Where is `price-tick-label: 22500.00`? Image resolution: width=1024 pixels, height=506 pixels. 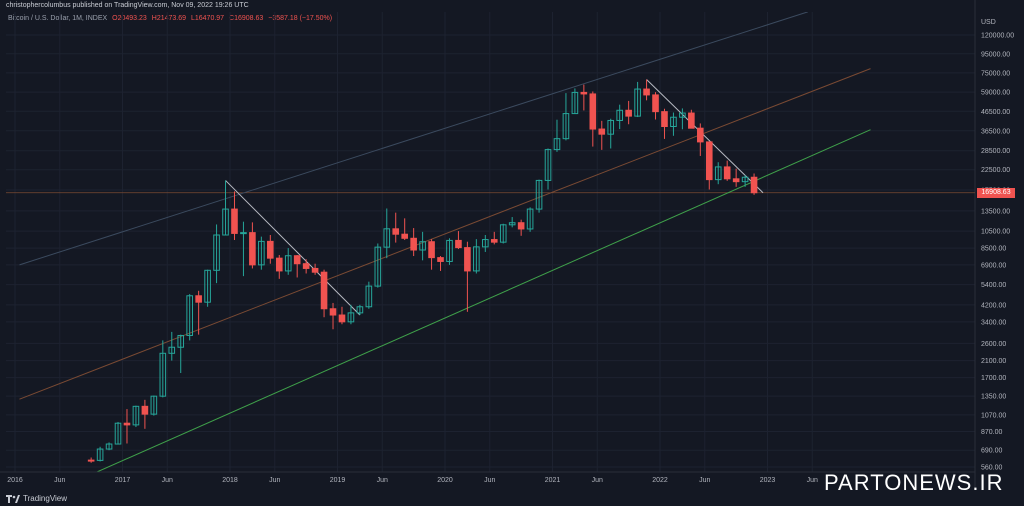 price-tick-label: 22500.00 is located at coordinates (995, 170).